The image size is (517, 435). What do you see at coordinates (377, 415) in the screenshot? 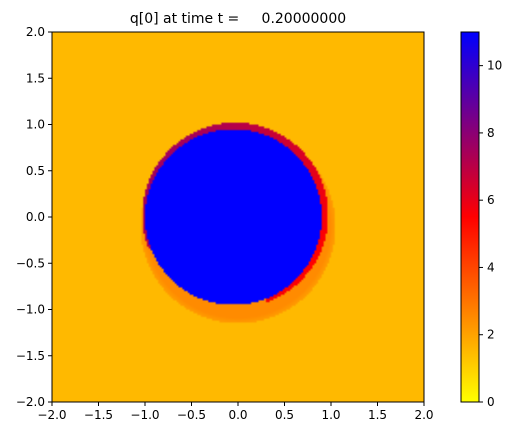
I see `x-tick-label: 1.5` at bounding box center [377, 415].